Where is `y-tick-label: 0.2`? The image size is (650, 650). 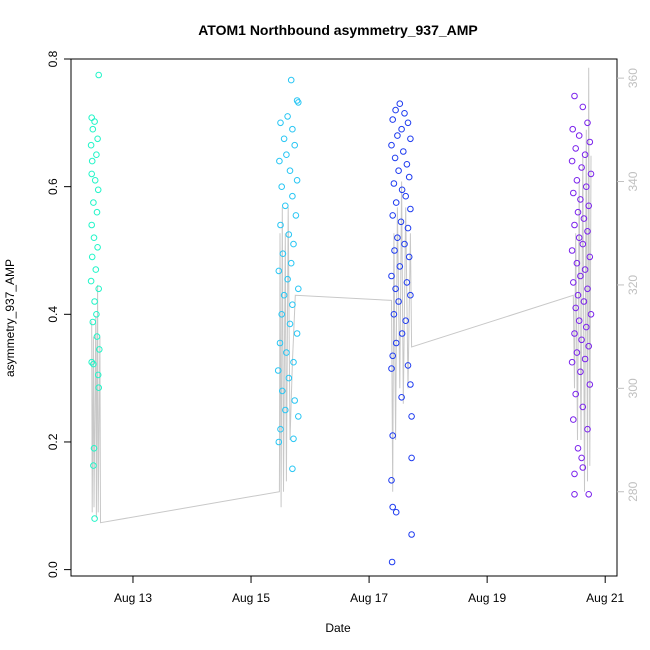 y-tick-label: 0.2 is located at coordinates (53, 441).